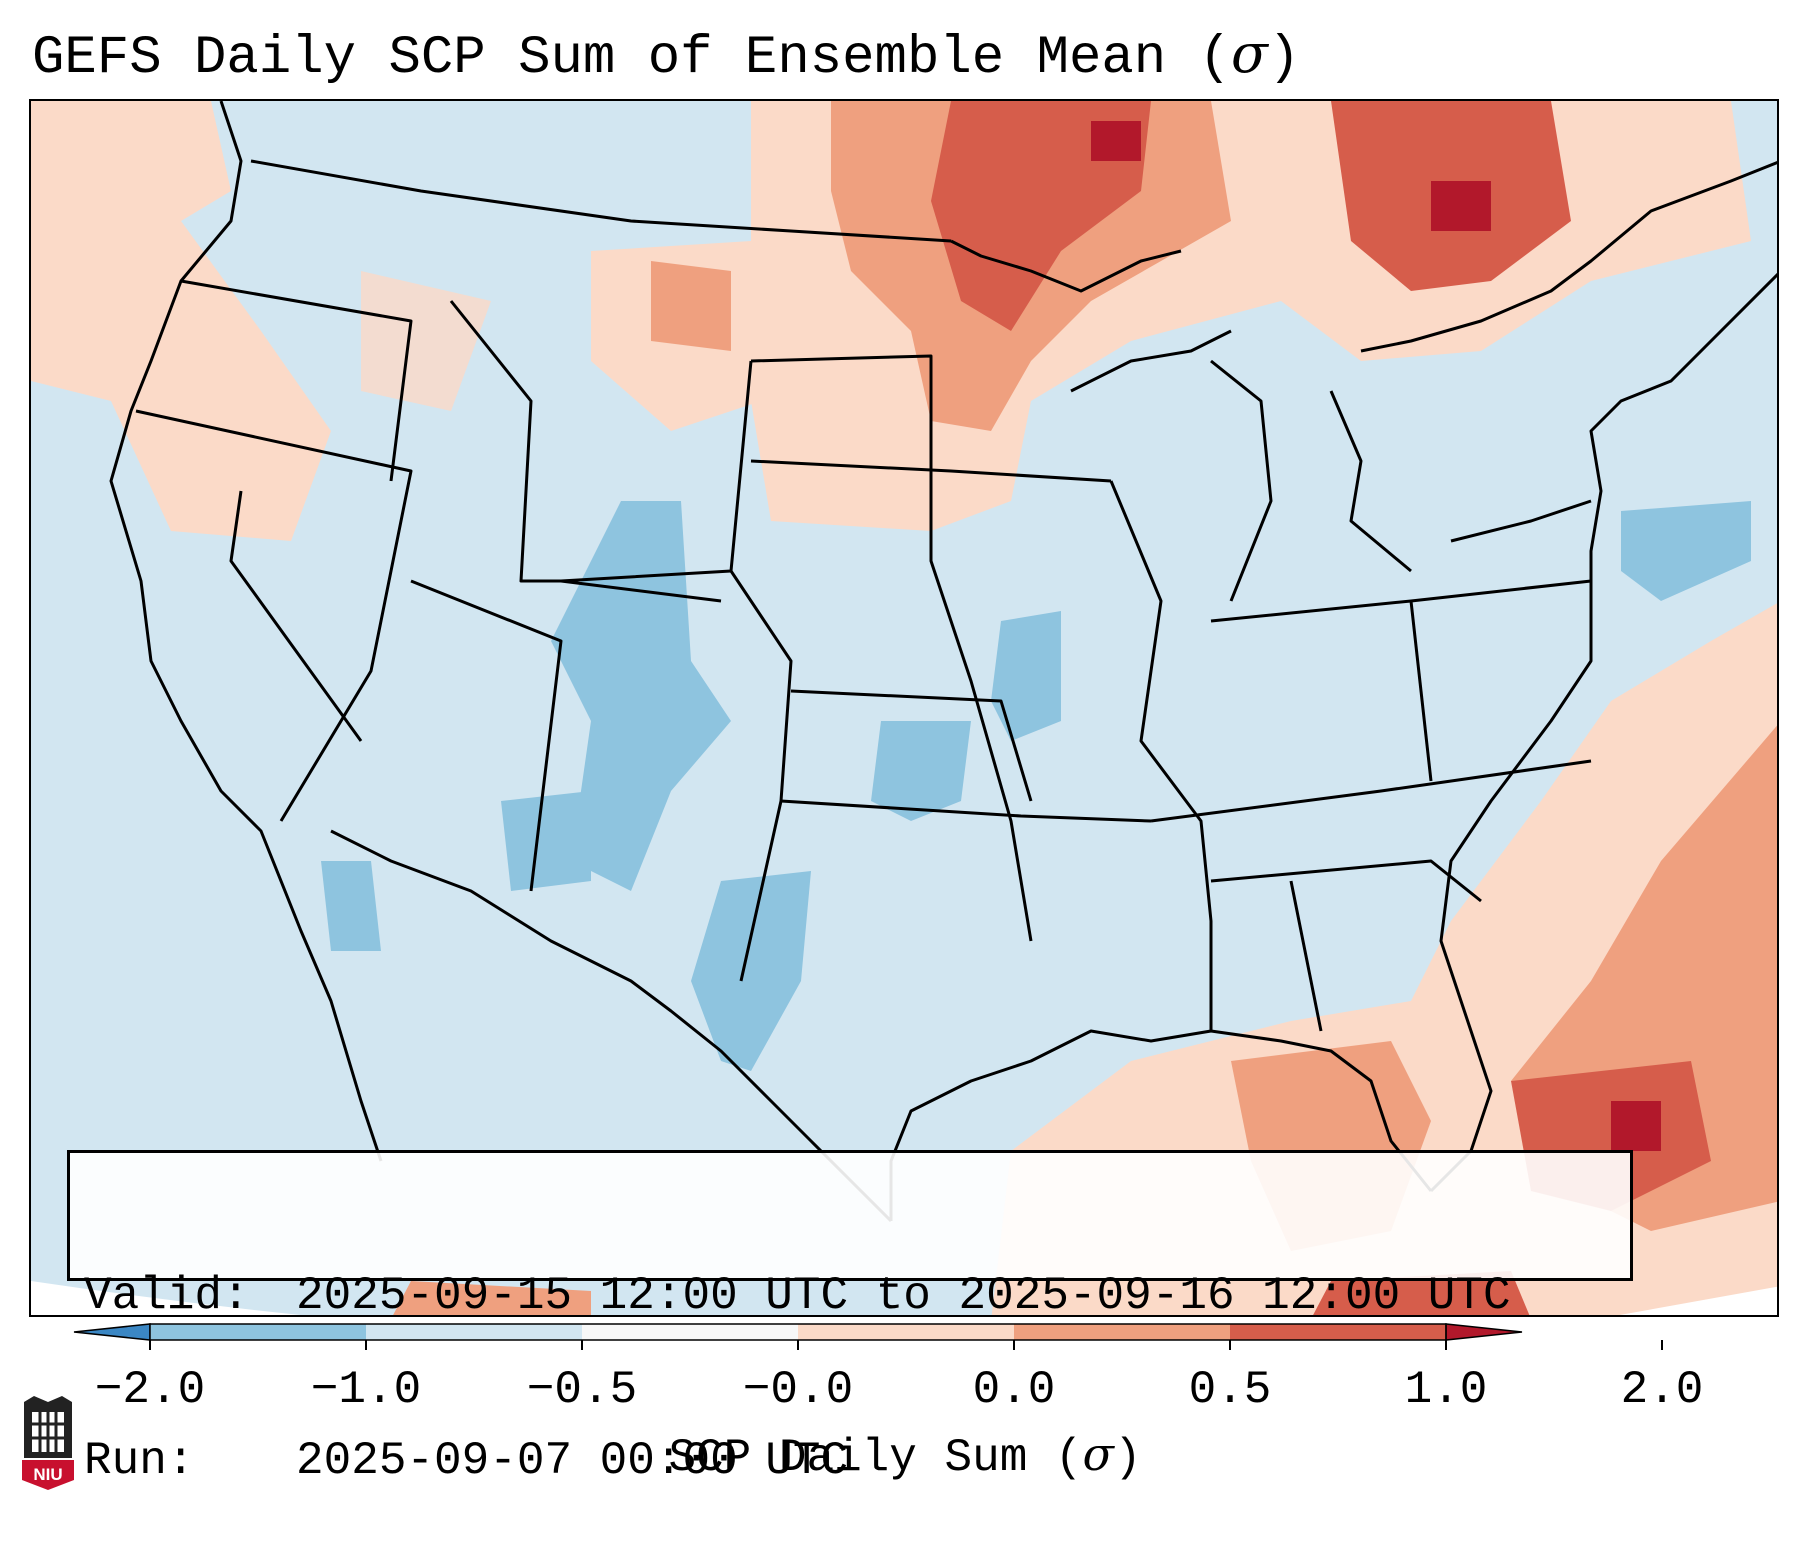 The height and width of the screenshot is (1544, 1803). I want to click on niu-logo: NIU, so click(48, 1442).